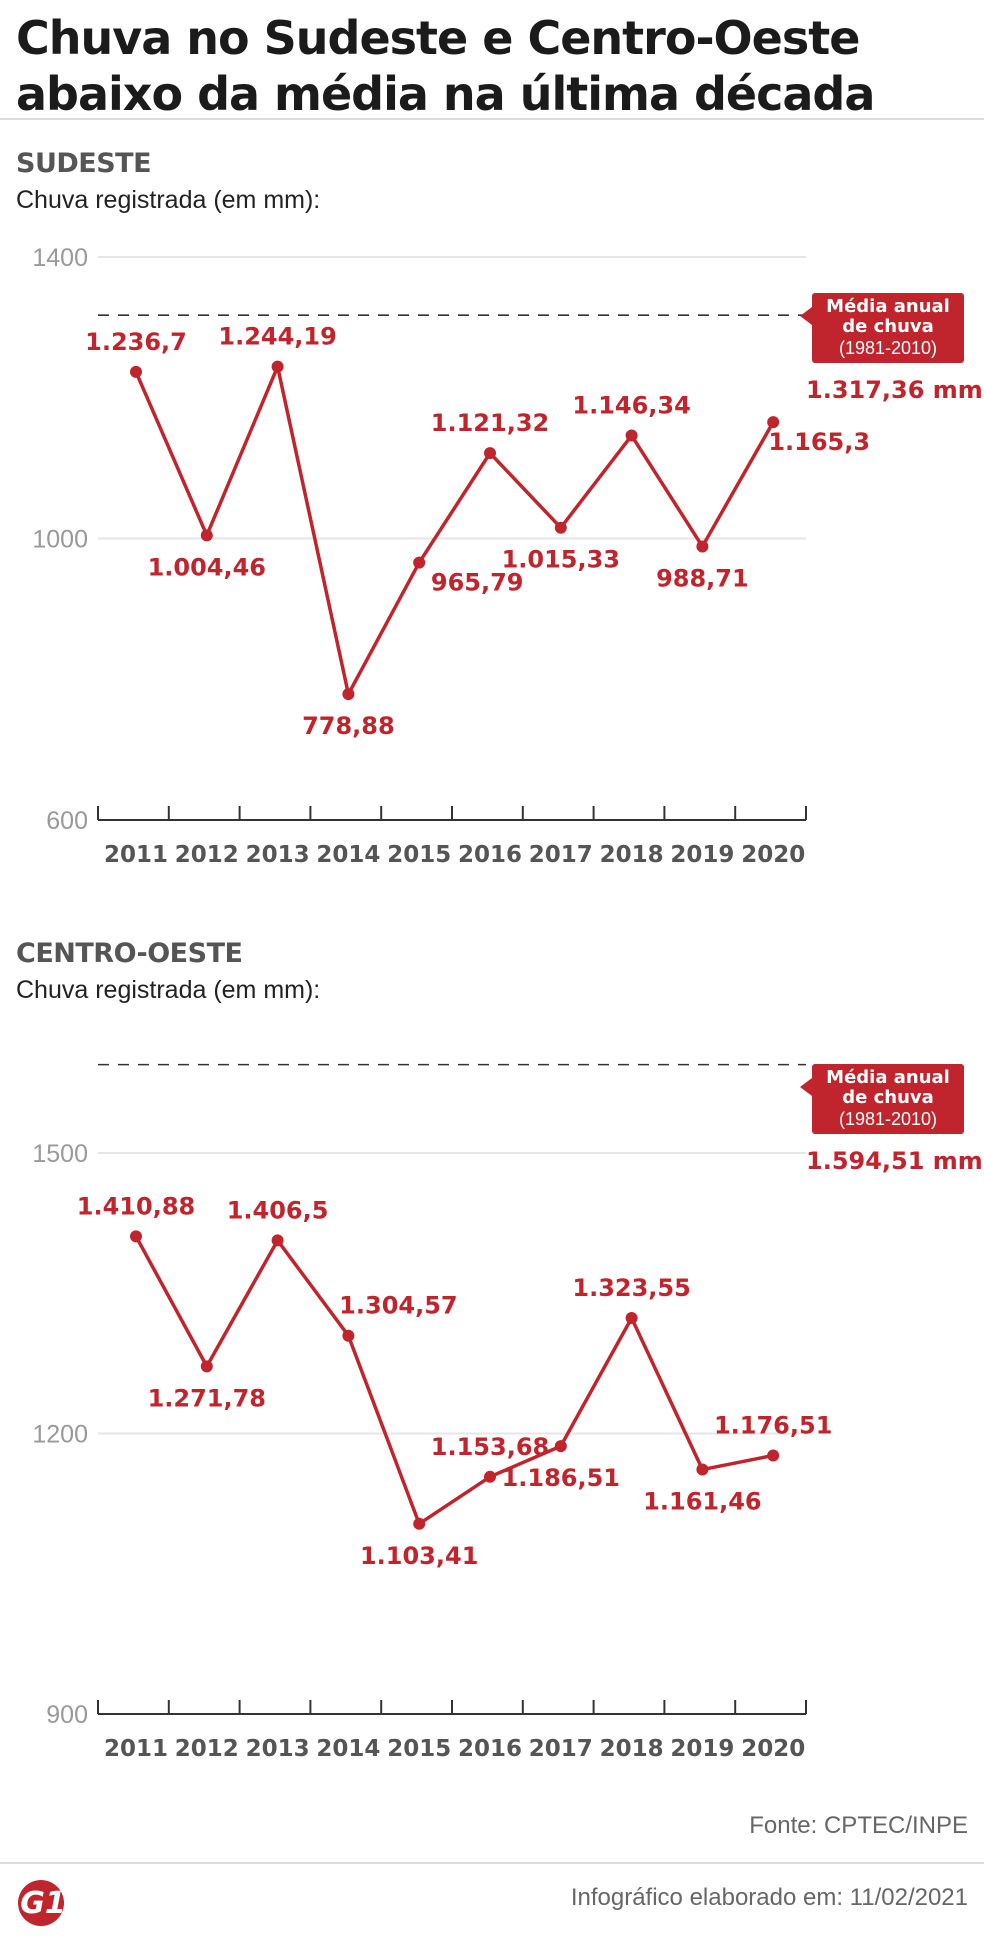 The image size is (984, 1945). What do you see at coordinates (277, 337) in the screenshot?
I see `data-label: 1.244,19` at bounding box center [277, 337].